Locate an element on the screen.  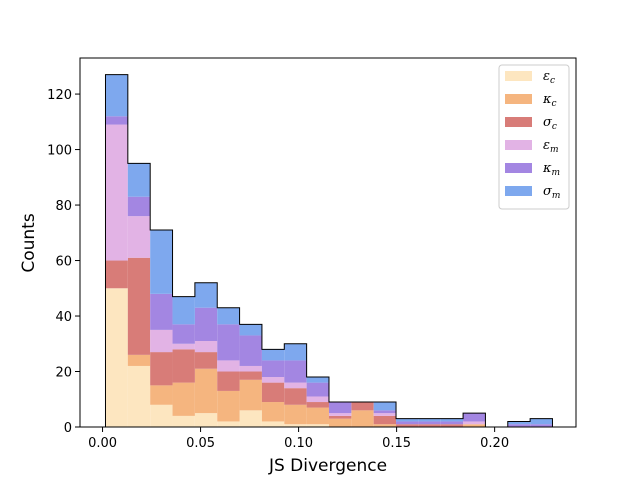
y-axis-ticks: 0 20 40 60 80 100 120 is located at coordinates (63, 262).